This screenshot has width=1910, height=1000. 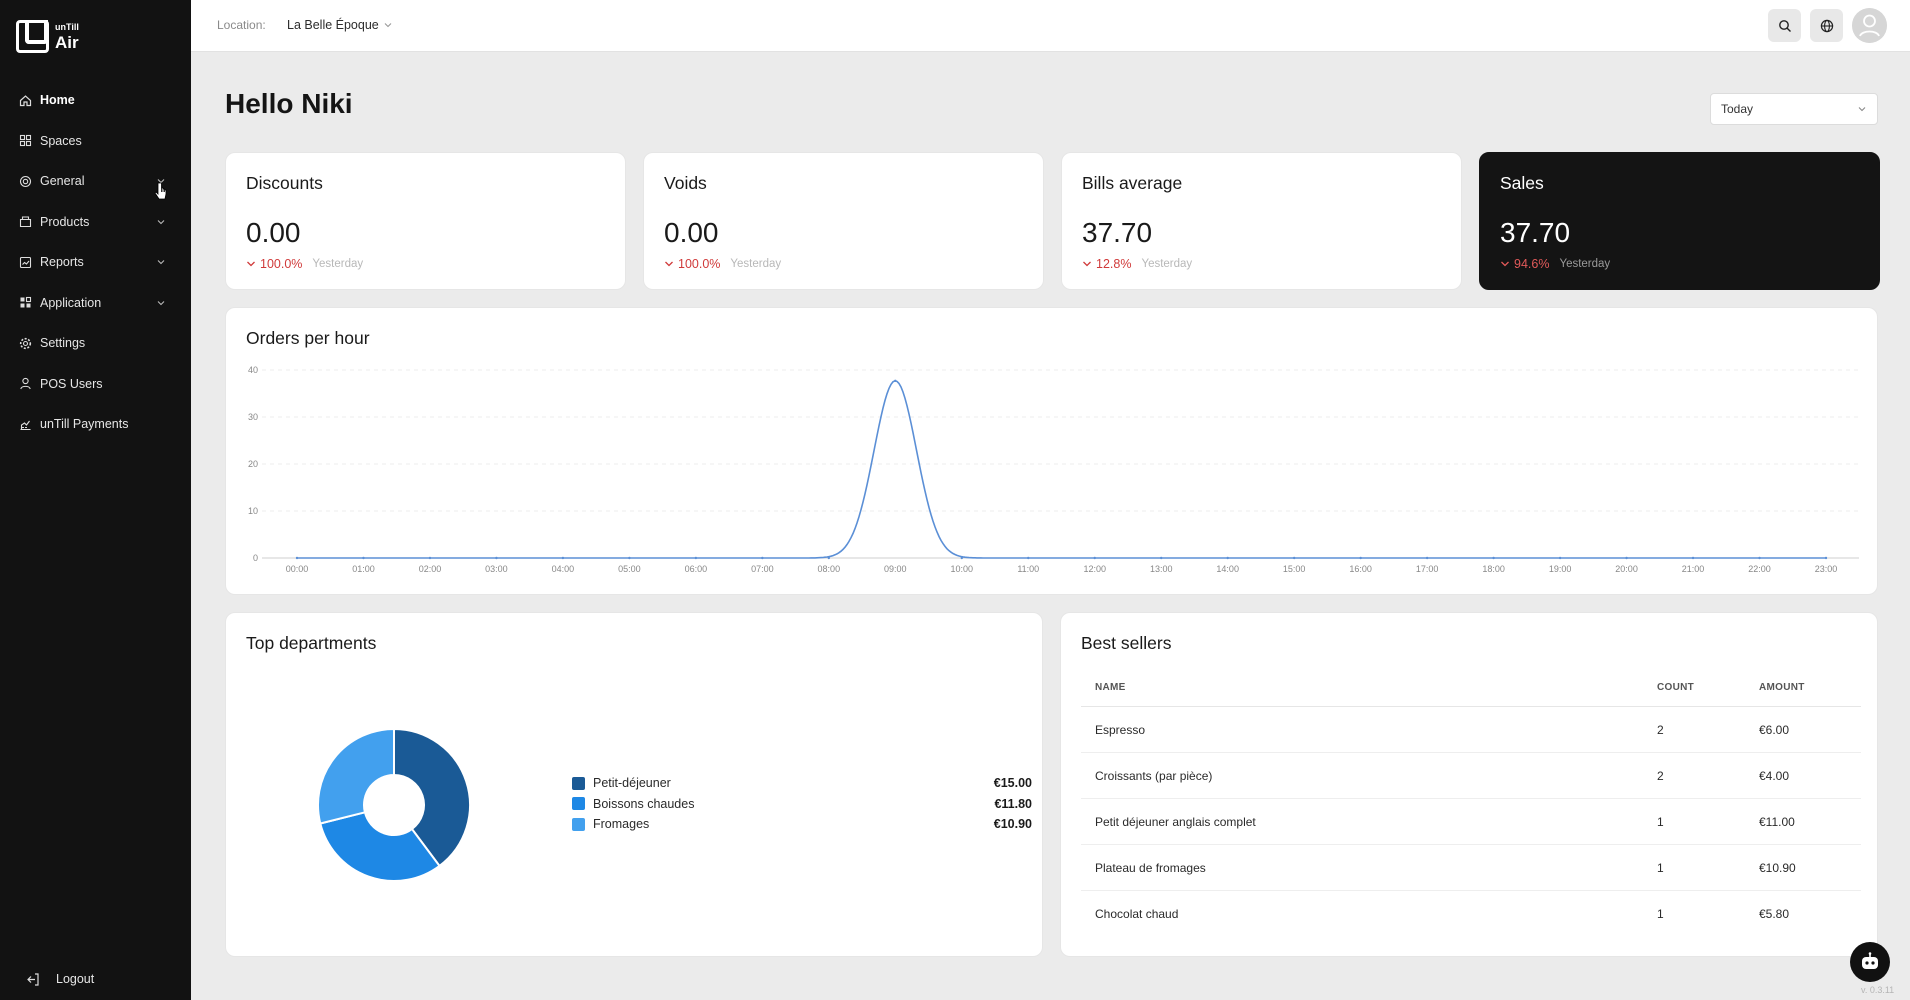 I want to click on table-row: Croissants (par pièce) 2 €4.00, so click(x=1471, y=776).